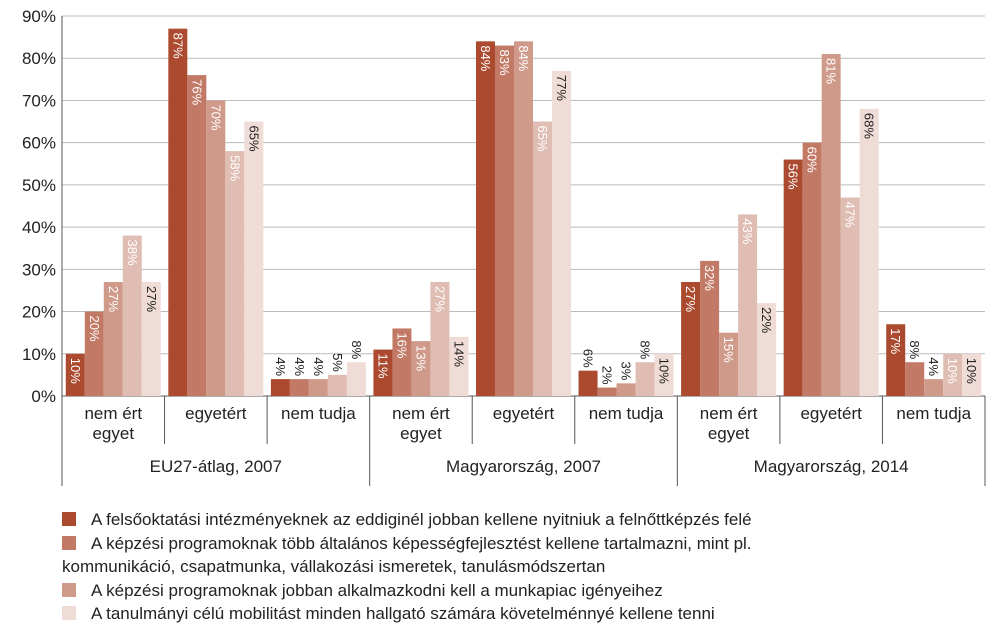 This screenshot has width=995, height=635. I want to click on value-label: 81%, so click(831, 71).